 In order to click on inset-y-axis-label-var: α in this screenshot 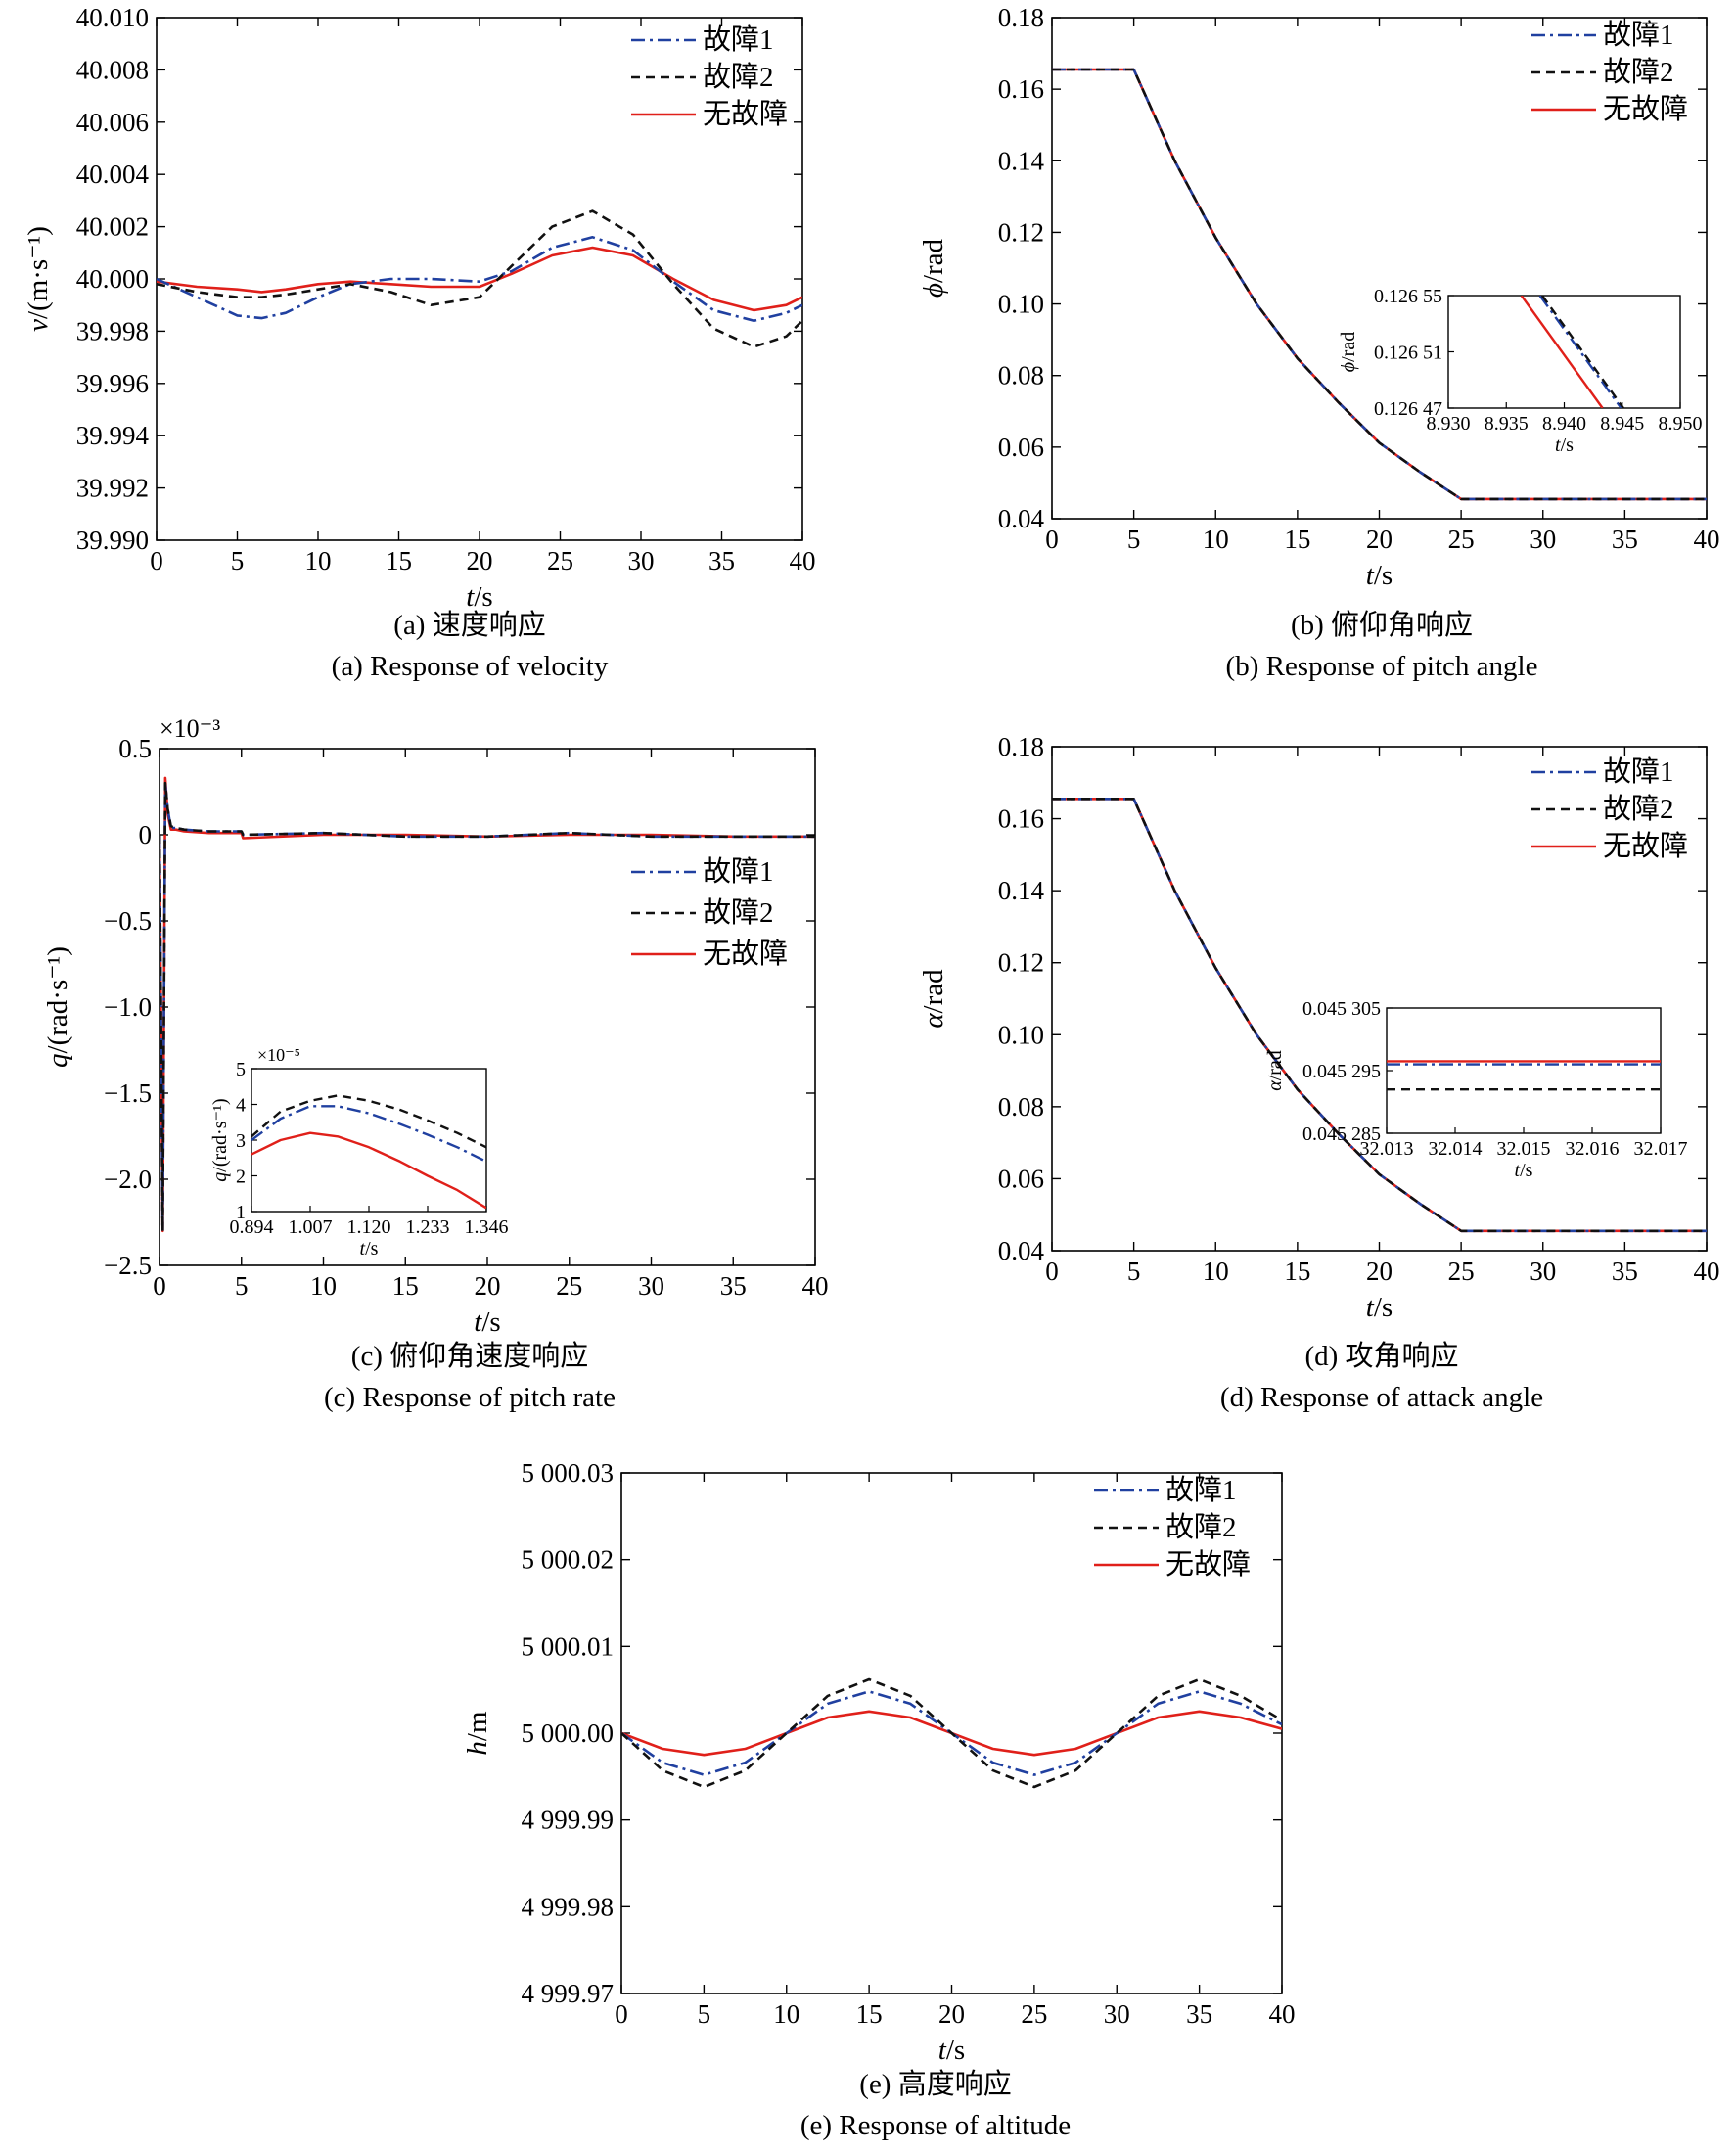, I will do `click(1275, 1085)`.